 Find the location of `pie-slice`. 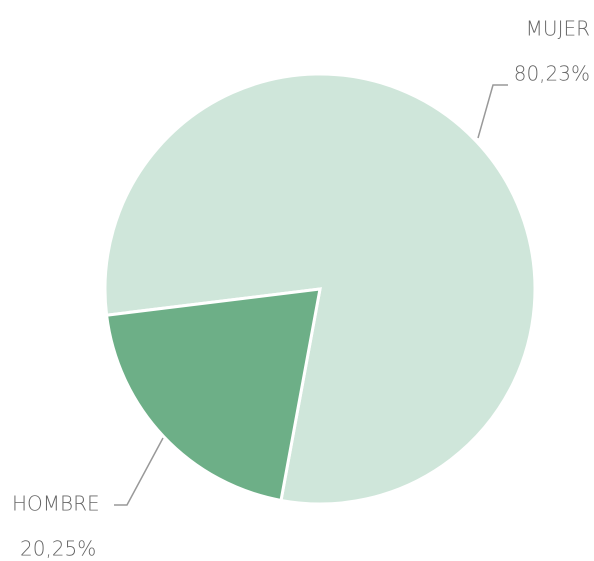

pie-slice is located at coordinates (213, 395).